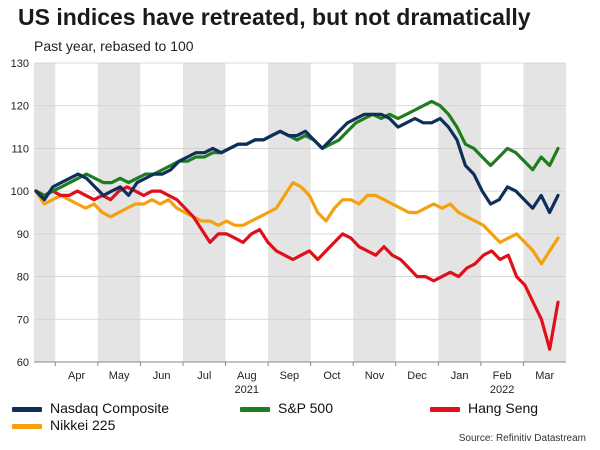  Describe the element at coordinates (27, 409) in the screenshot. I see `legend-swatch-nasdaq` at that location.